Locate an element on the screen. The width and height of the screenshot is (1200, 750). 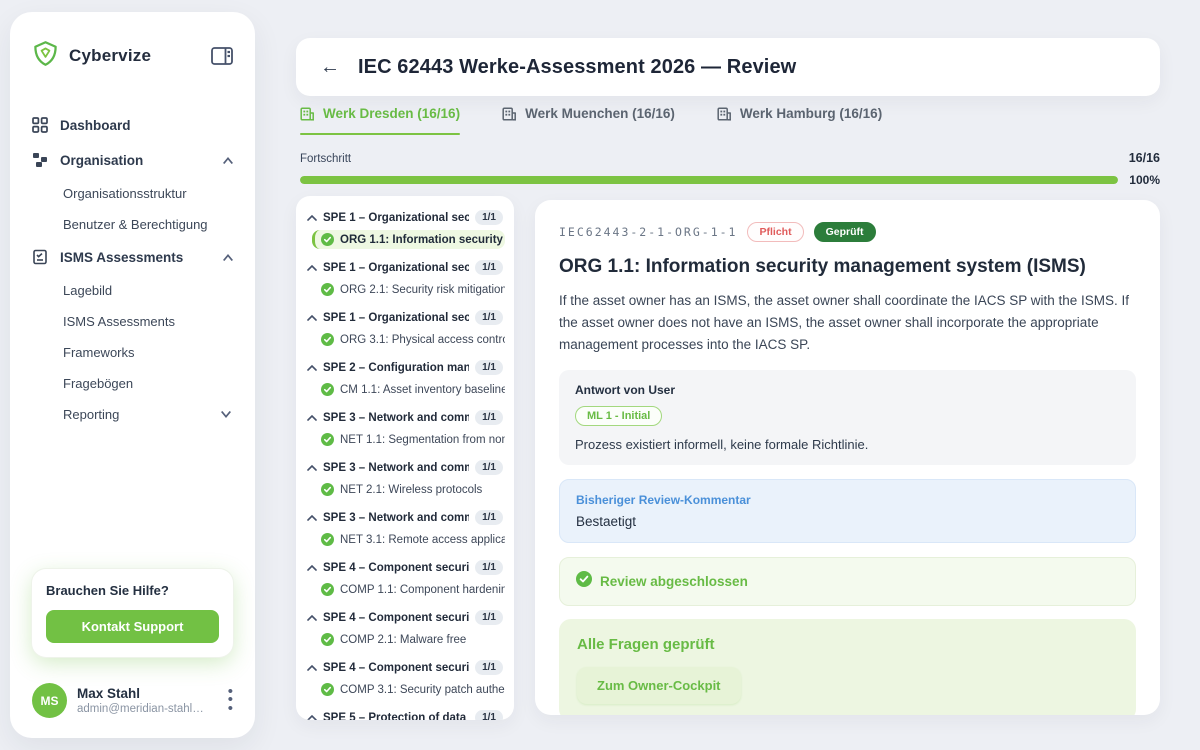
org-hierarchy-icon is located at coordinates (40, 160).